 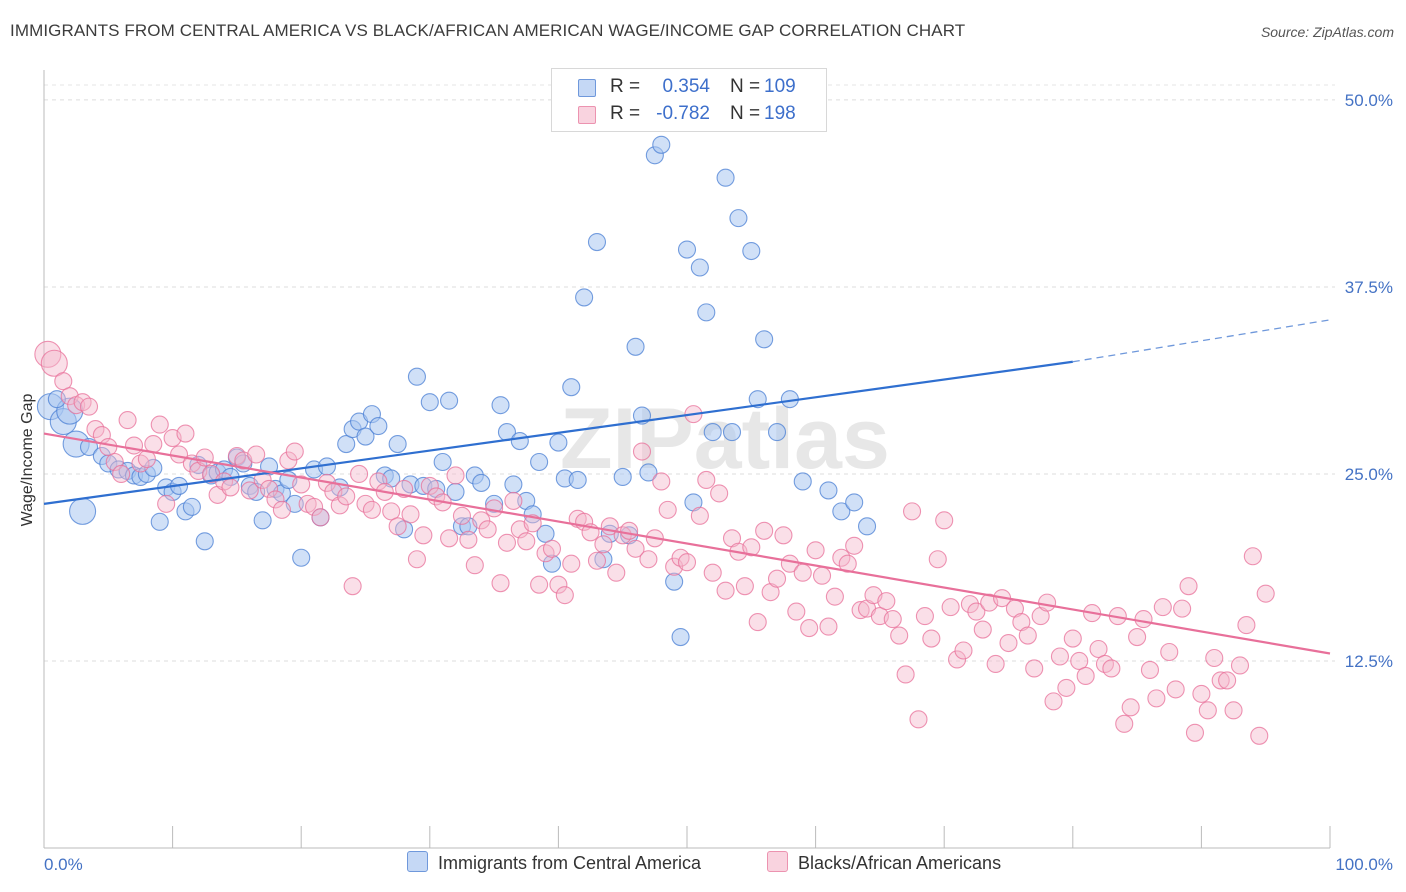 I want to click on y-tick-label: 37.5%, so click(x=1369, y=287).